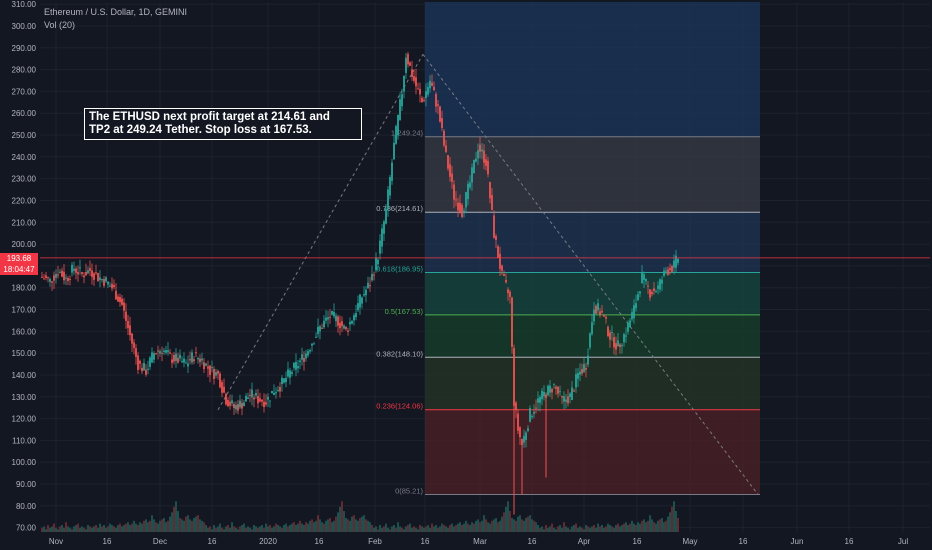 This screenshot has height=550, width=932. I want to click on fib-level-label: 1(249.24), so click(407, 133).